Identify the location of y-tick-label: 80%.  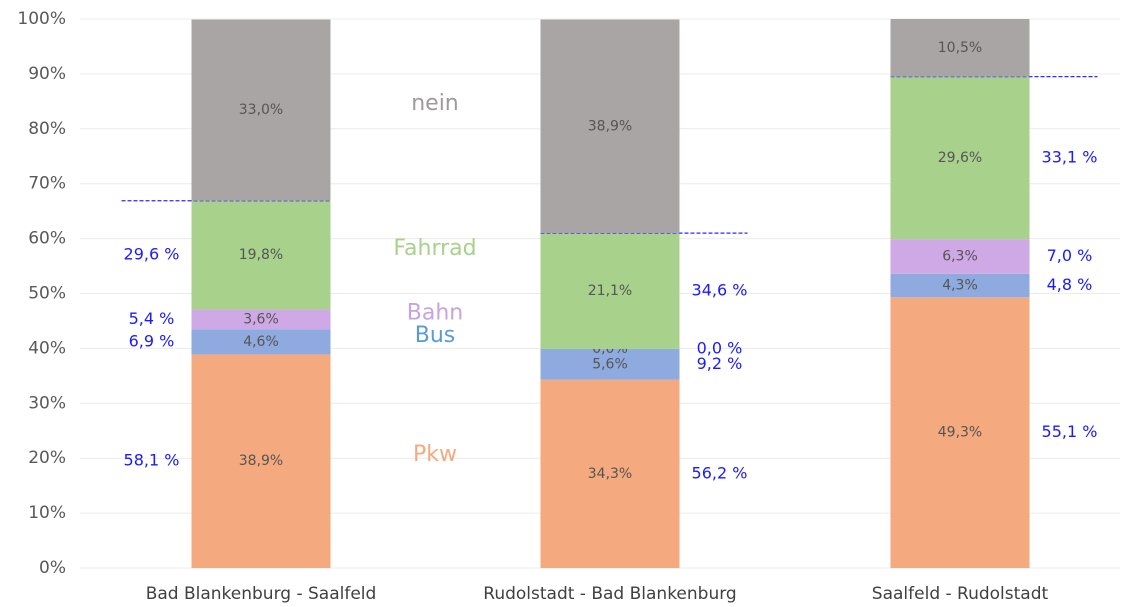
(47, 129).